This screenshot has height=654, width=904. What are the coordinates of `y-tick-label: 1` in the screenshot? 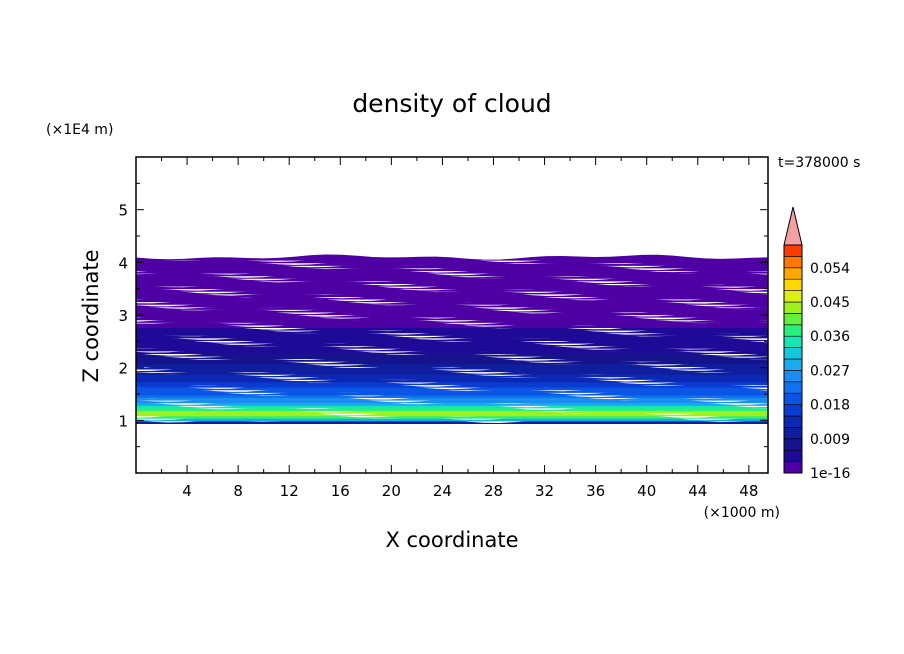 It's located at (123, 421).